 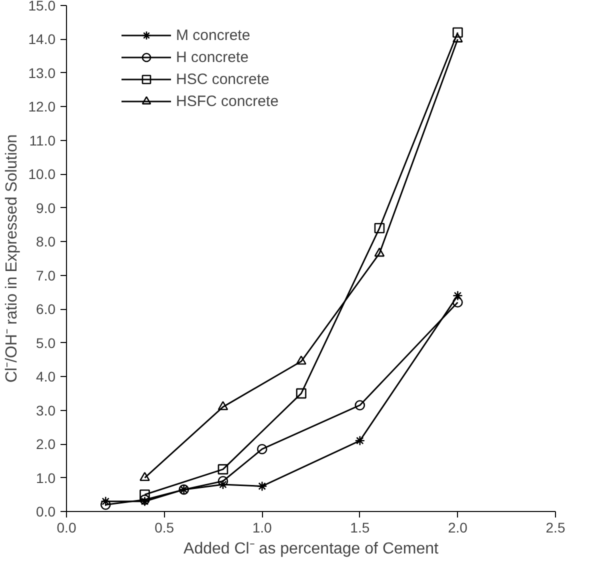 What do you see at coordinates (46, 342) in the screenshot?
I see `y-tick-label: 5.0` at bounding box center [46, 342].